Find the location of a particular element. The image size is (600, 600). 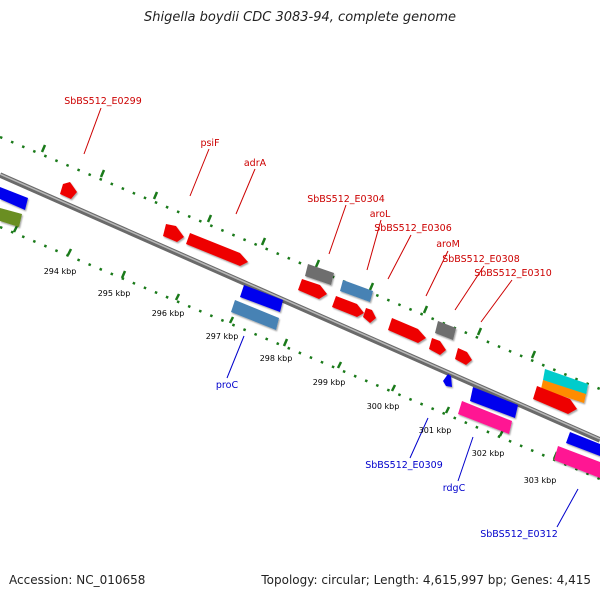

kbp-label: 301 kbp is located at coordinates (435, 430).